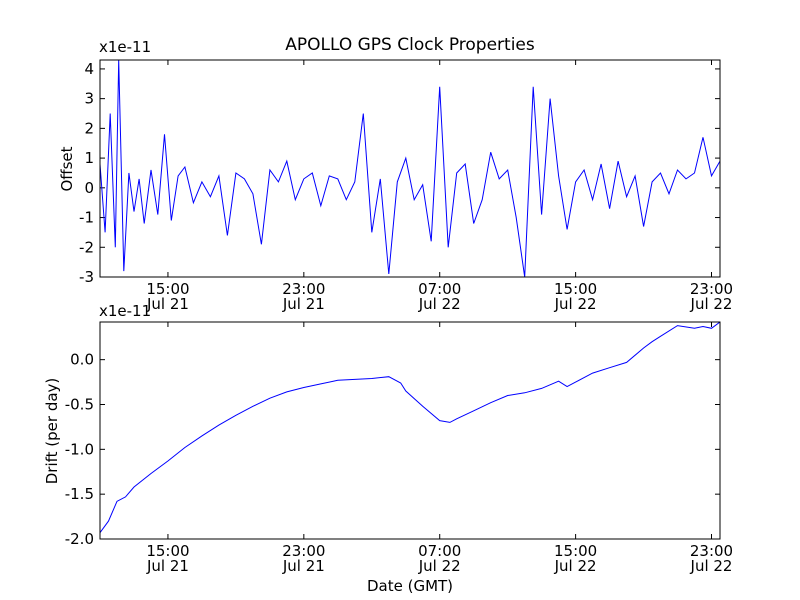  I want to click on y-tick-label: -0.5, so click(79, 404).